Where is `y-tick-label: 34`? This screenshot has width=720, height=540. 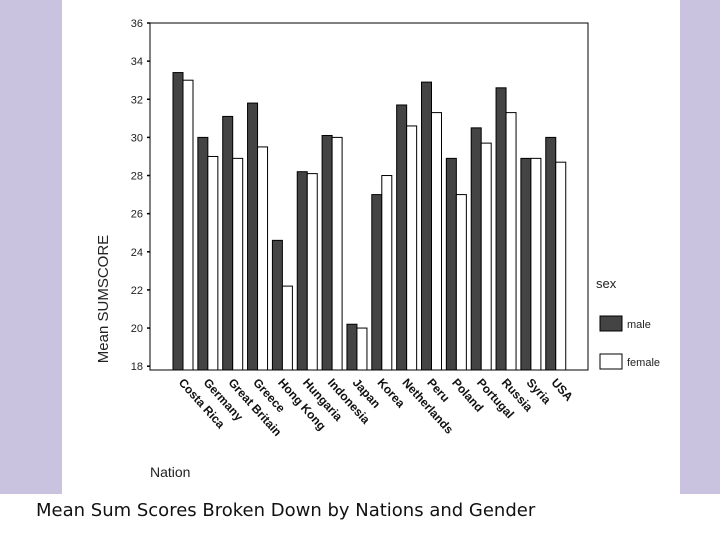
y-tick-label: 34 is located at coordinates (137, 62).